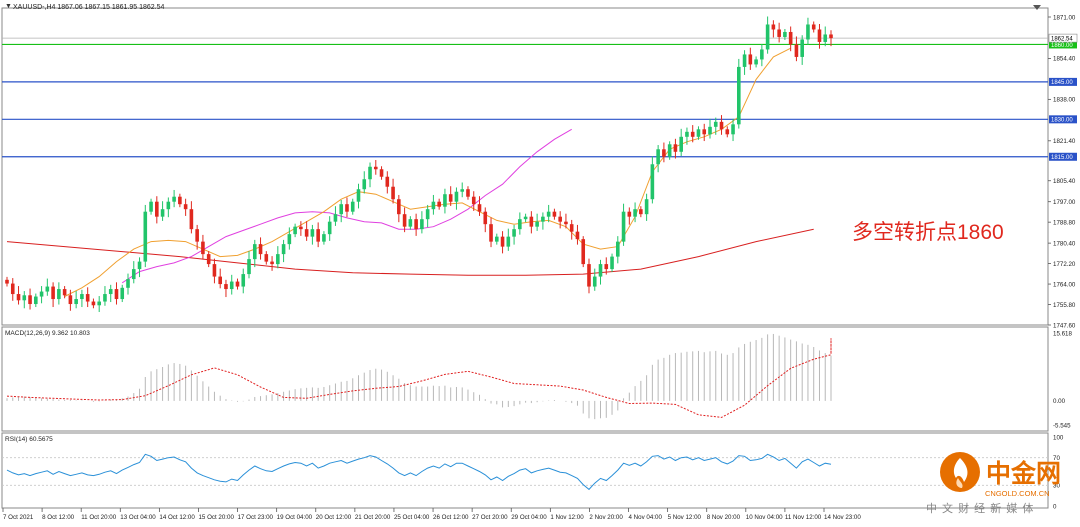 The width and height of the screenshot is (1080, 527). I want to click on time-tick-label: 26 Oct 12:00, so click(451, 517).